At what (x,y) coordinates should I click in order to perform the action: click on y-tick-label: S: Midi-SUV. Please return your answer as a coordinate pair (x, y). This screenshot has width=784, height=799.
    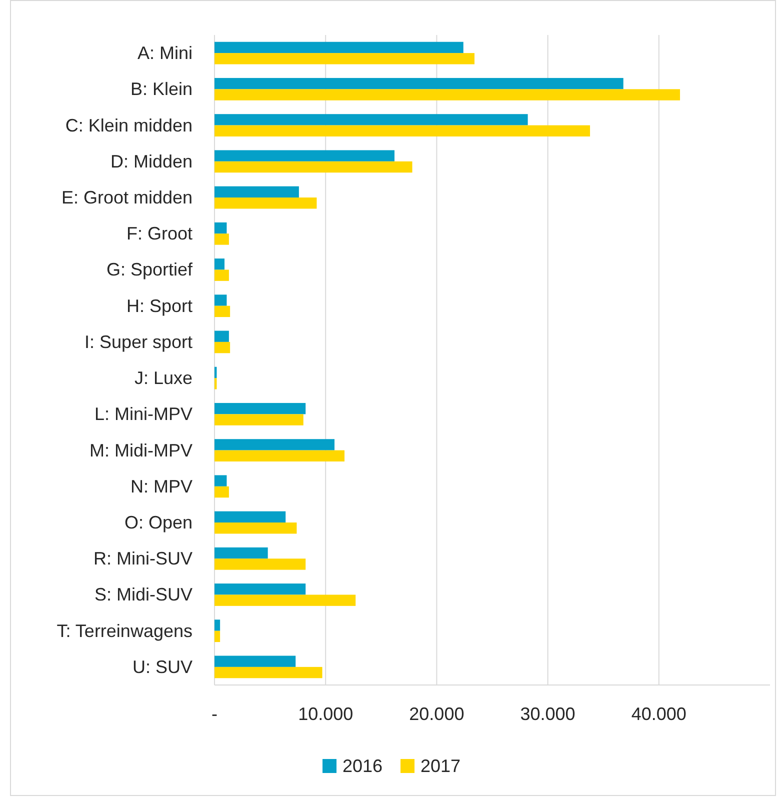
    Looking at the image, I should click on (143, 594).